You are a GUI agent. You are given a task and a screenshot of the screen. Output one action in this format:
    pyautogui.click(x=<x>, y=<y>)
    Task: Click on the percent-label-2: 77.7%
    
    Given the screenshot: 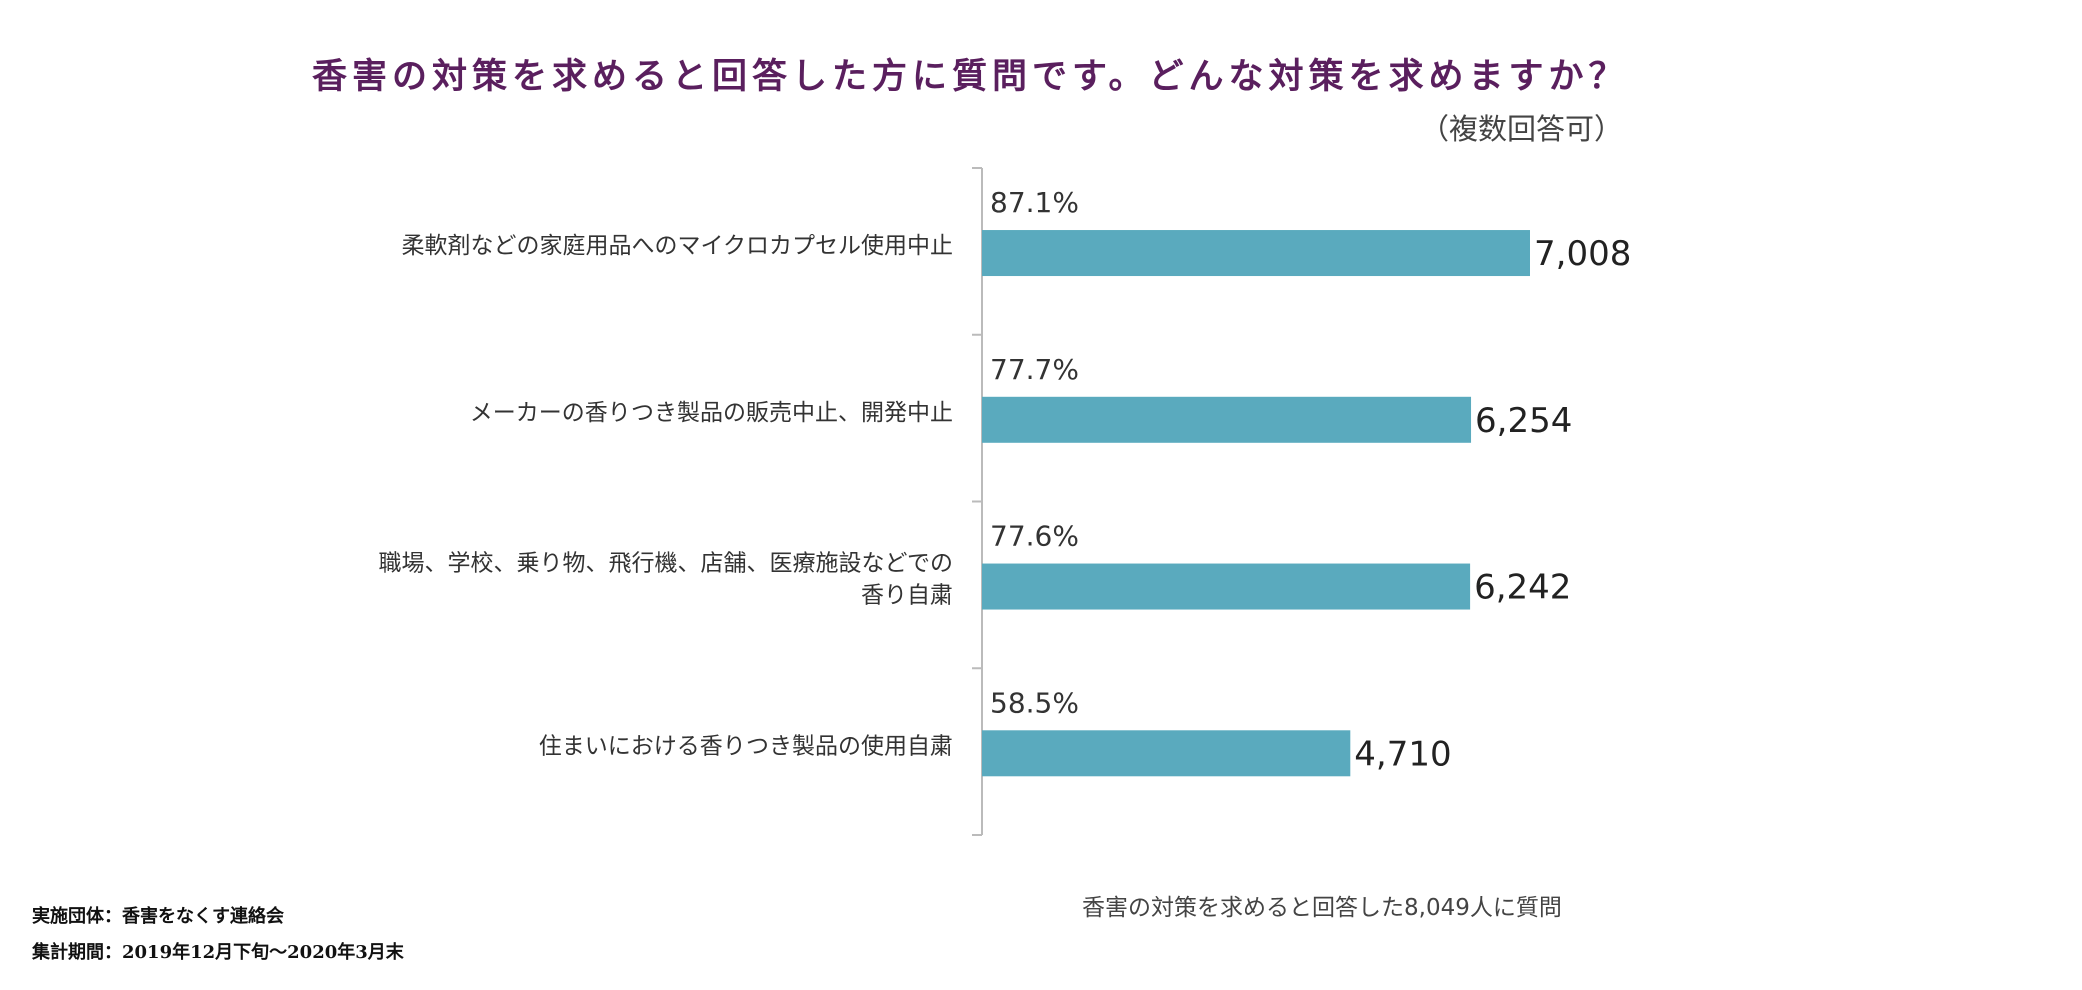 What is the action you would take?
    pyautogui.click(x=1034, y=369)
    